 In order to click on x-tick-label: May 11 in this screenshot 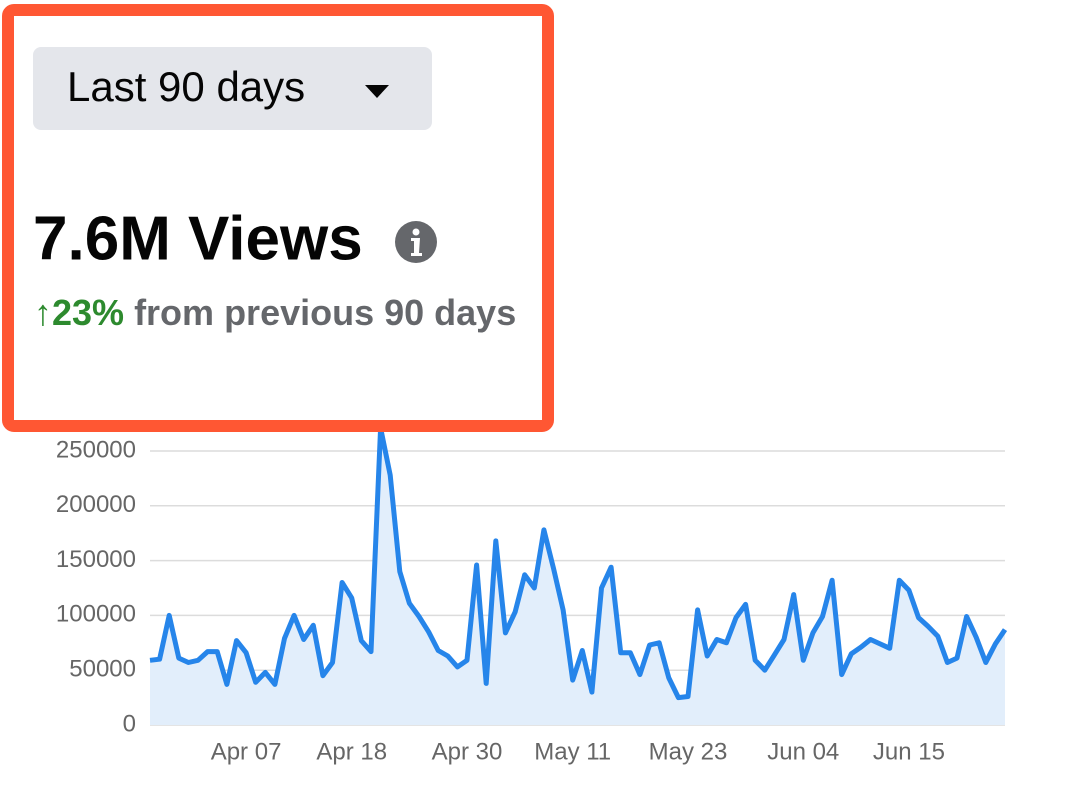, I will do `click(572, 751)`.